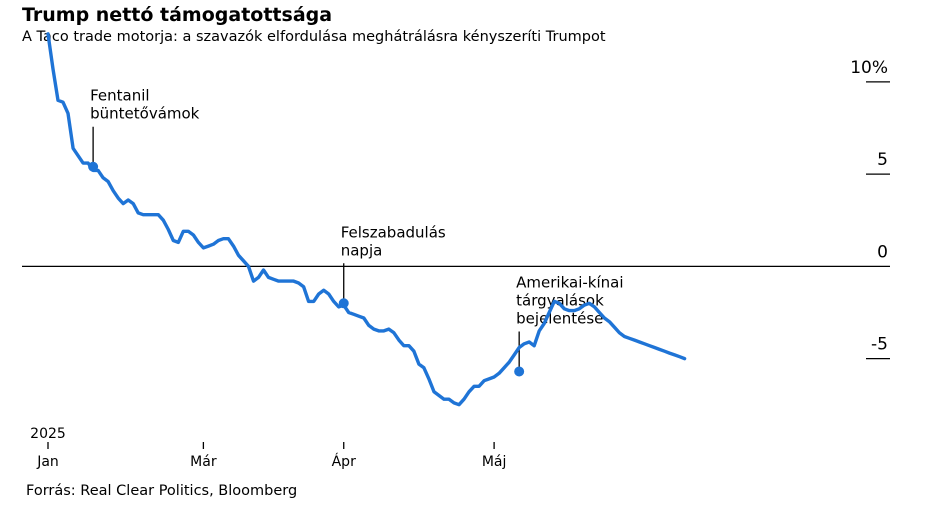  I want to click on y-tick-label: 5, so click(882, 160).